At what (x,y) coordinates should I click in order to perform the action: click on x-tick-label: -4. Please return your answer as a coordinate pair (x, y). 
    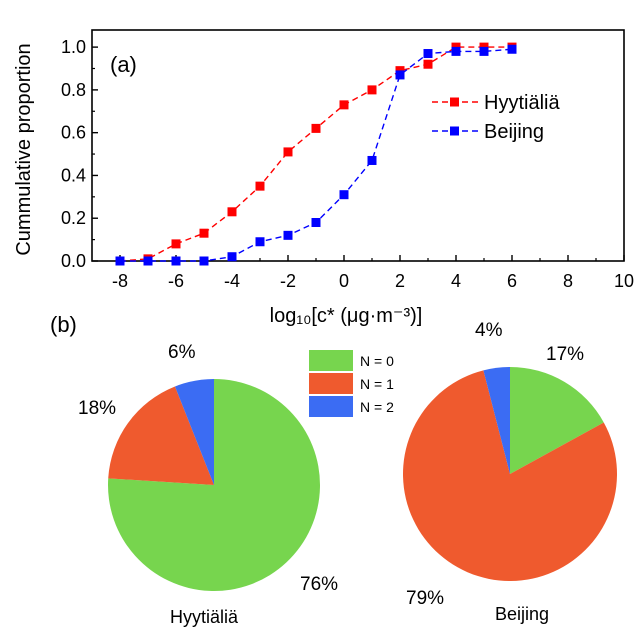
    Looking at the image, I should click on (232, 281).